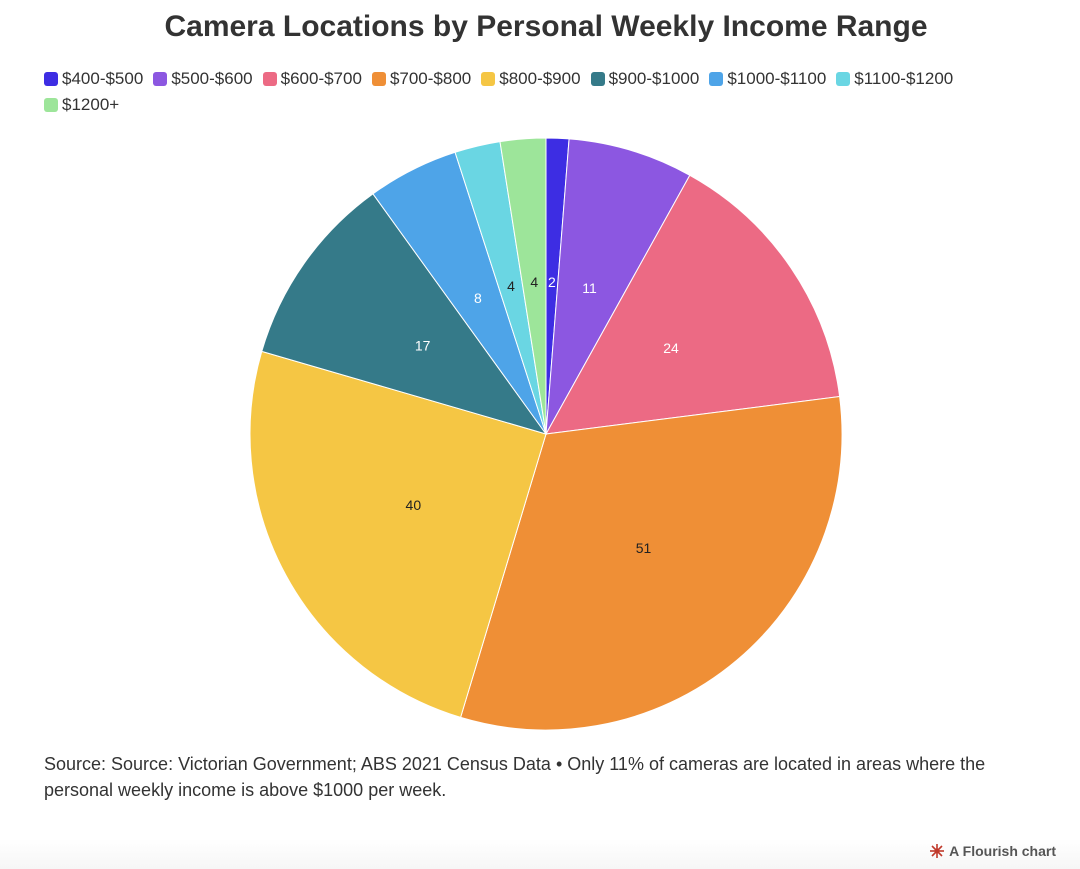  Describe the element at coordinates (904, 78) in the screenshot. I see `legend-label: $1100-$1200` at that location.